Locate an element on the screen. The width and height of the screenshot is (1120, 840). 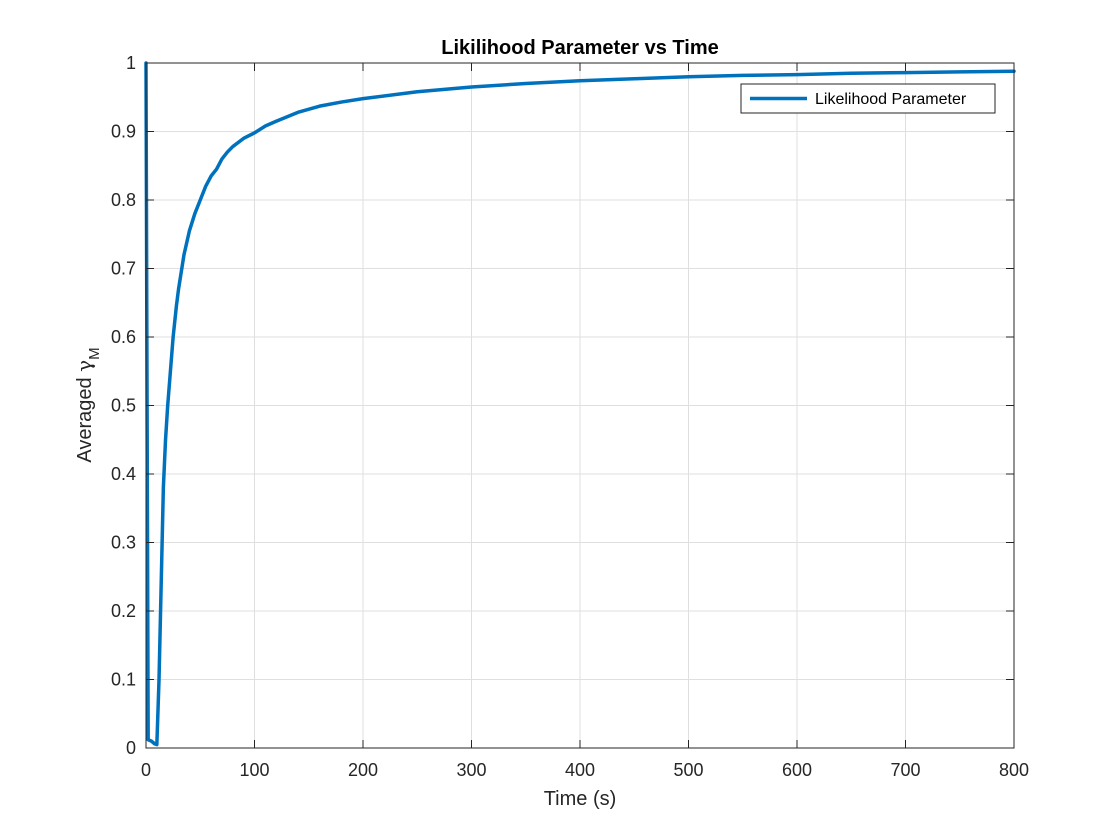
y-axis-label: Averaged γM is located at coordinates (87, 404).